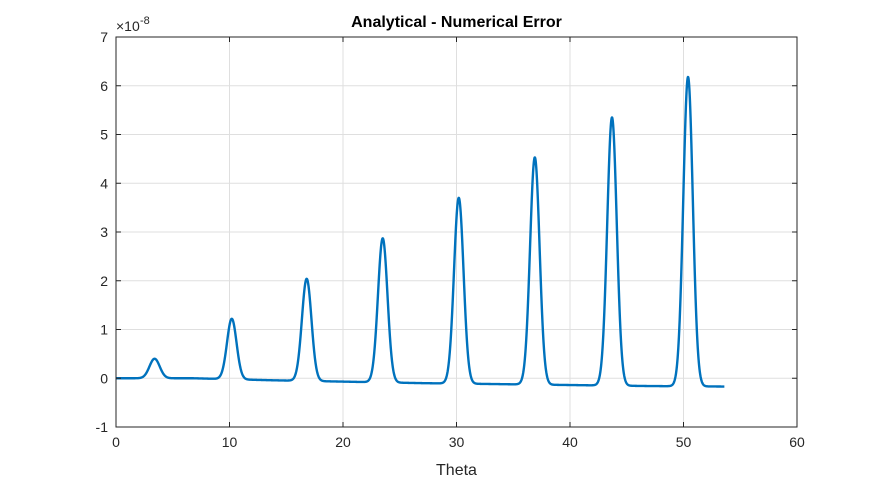  I want to click on x-tick-label: 30, so click(457, 442).